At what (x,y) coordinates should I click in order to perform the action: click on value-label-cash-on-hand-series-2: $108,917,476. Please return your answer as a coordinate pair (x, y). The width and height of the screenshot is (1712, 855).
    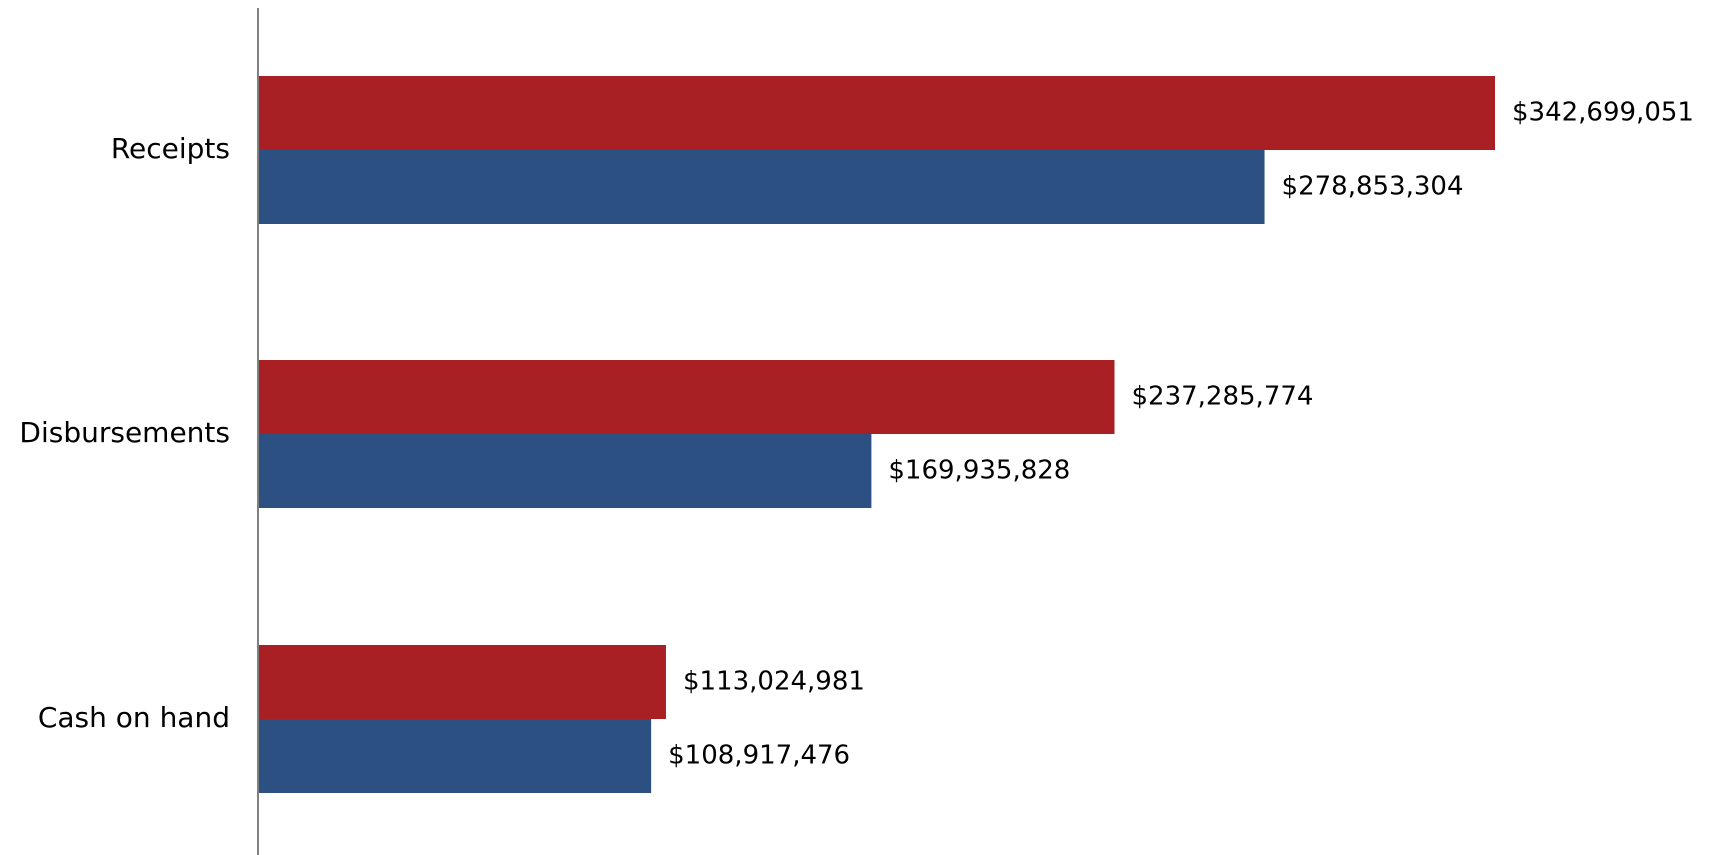
    Looking at the image, I should click on (759, 756).